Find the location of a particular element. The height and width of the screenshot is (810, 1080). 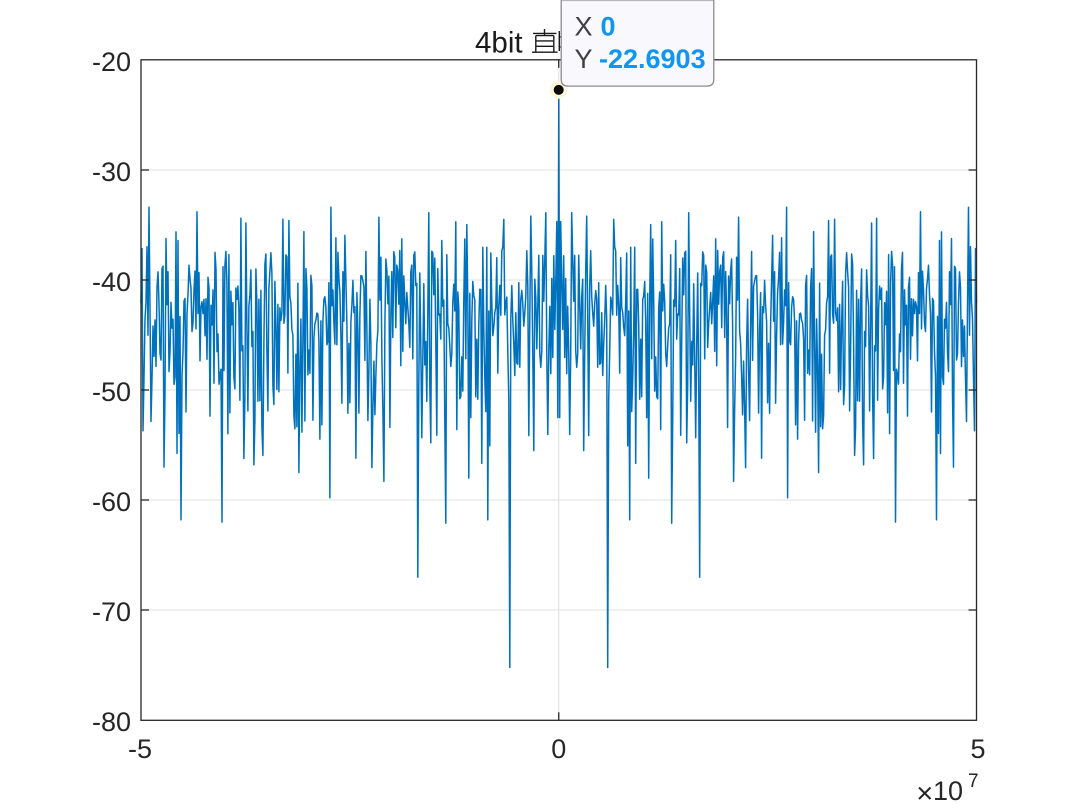

svg-text: -50 is located at coordinates (111, 392).